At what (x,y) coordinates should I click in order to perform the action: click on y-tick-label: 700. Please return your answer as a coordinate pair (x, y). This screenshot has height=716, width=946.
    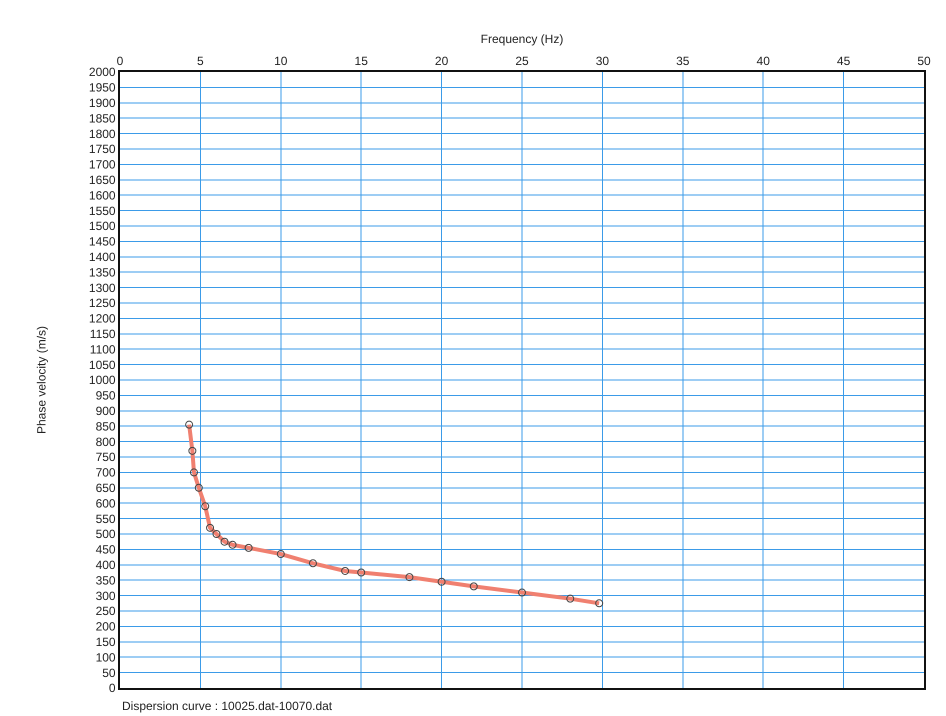
    Looking at the image, I should click on (106, 473).